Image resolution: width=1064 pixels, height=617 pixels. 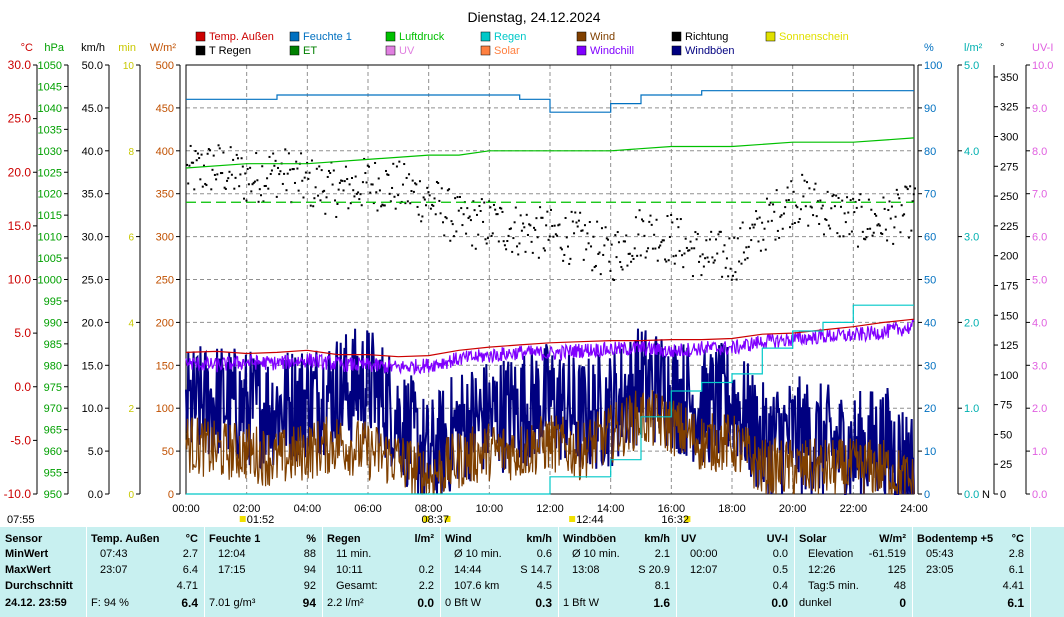 I want to click on left-axis-tick-label: 150, so click(x=165, y=366).